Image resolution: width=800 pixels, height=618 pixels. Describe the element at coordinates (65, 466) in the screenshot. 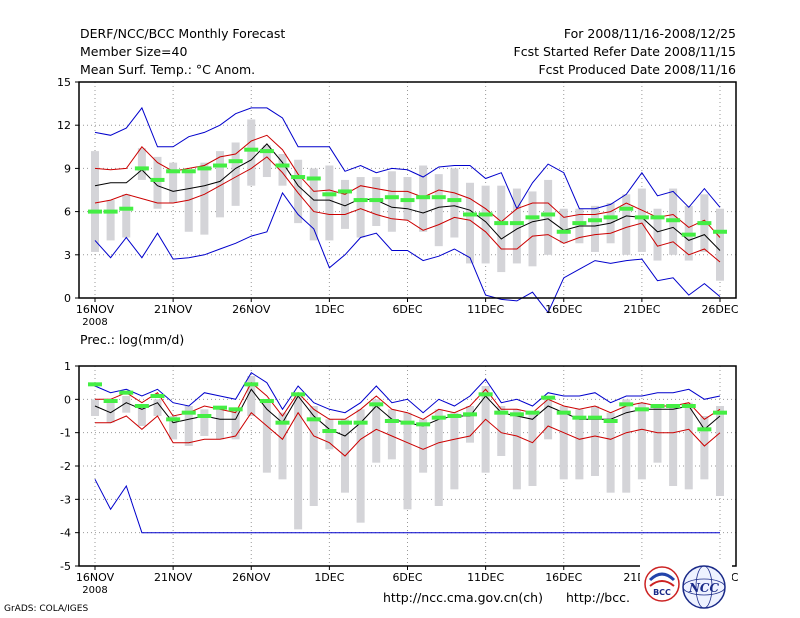

I see `y-tick-label: -2` at that location.